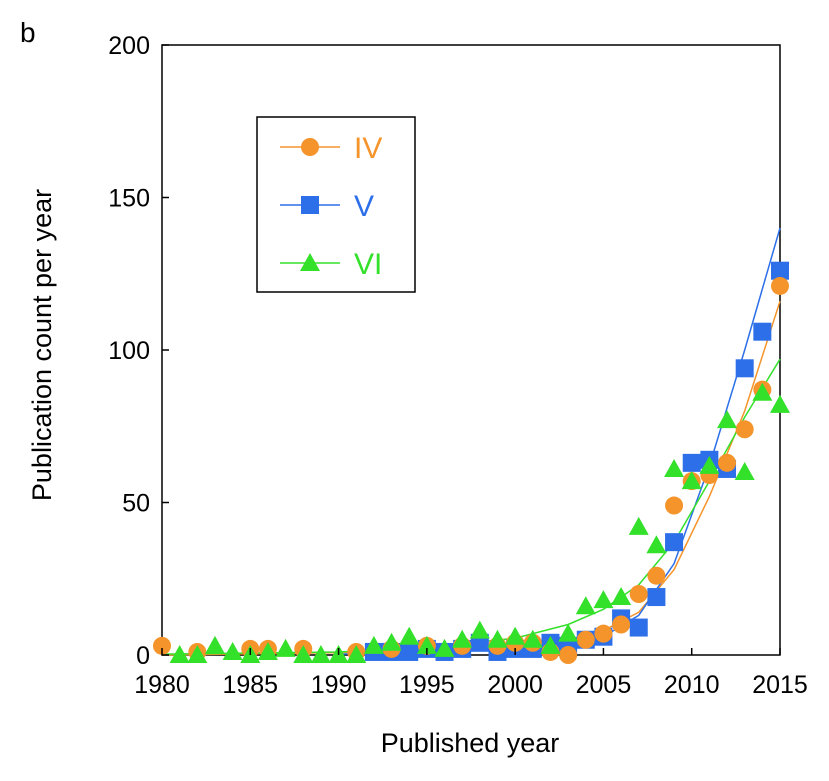 This screenshot has width=829, height=781. I want to click on legend-label-iv: IV, so click(368, 148).